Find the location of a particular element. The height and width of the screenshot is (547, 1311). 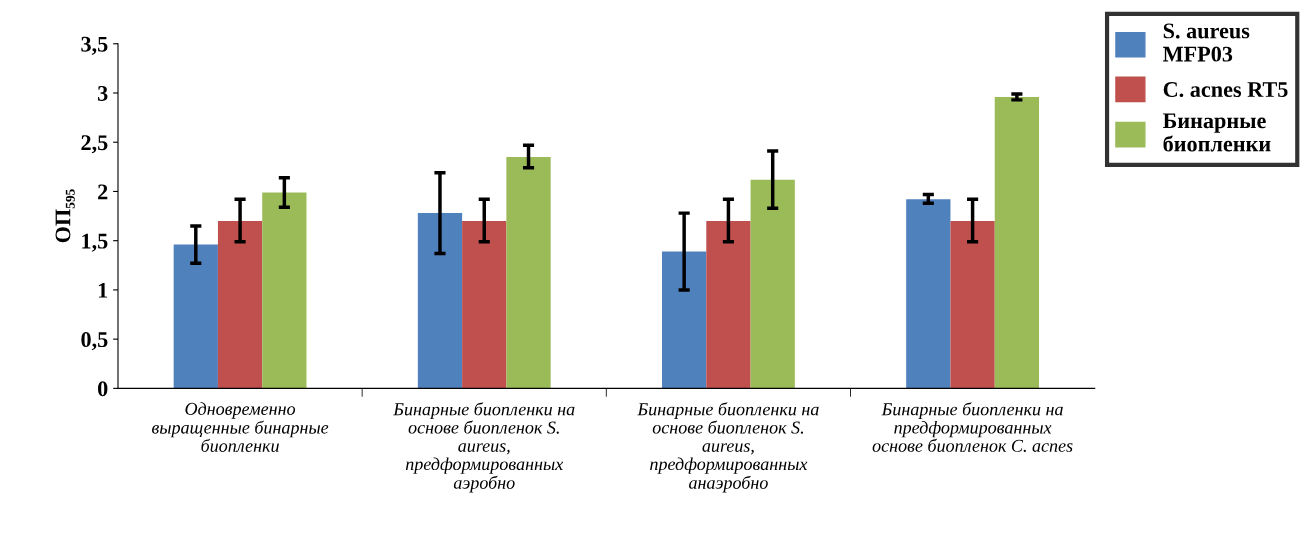

x-tick-label: Бинарные биопленки на предформированных основе биопленок C. acnes is located at coordinates (972, 427).